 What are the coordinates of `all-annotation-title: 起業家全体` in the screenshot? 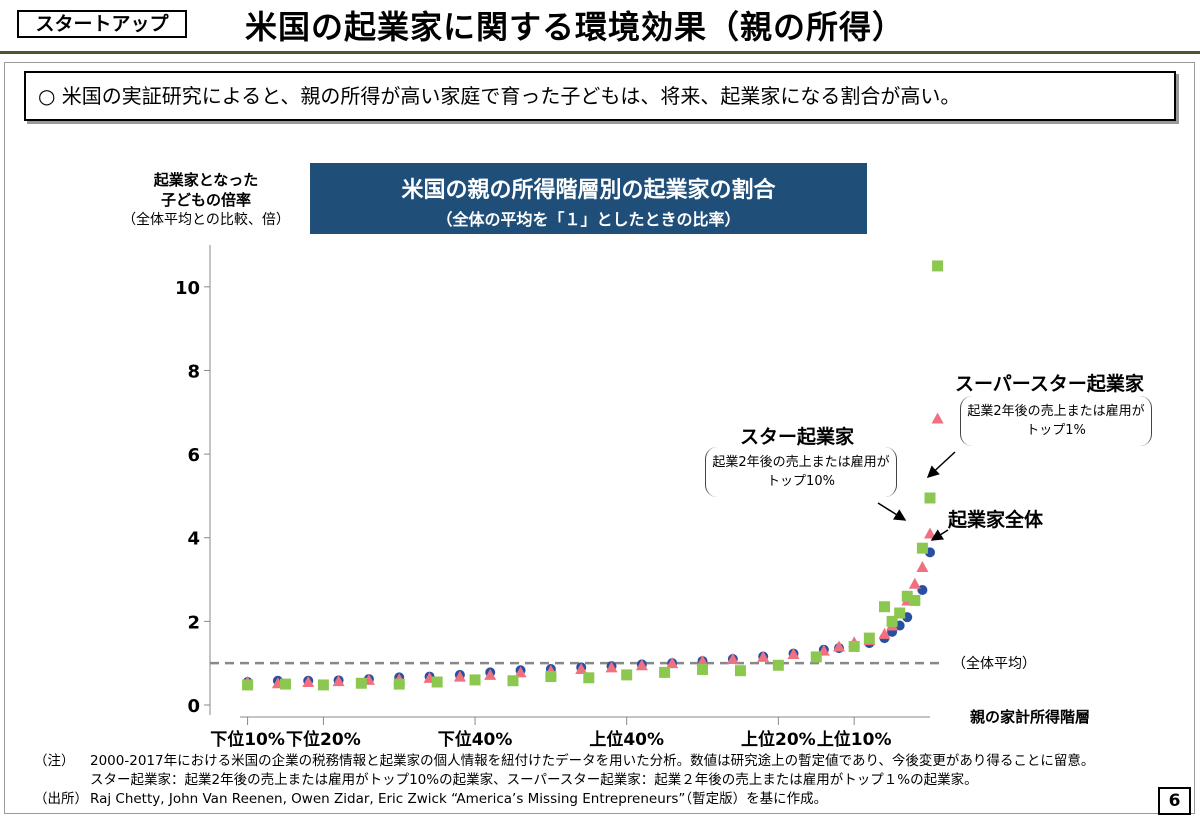 It's located at (996, 520).